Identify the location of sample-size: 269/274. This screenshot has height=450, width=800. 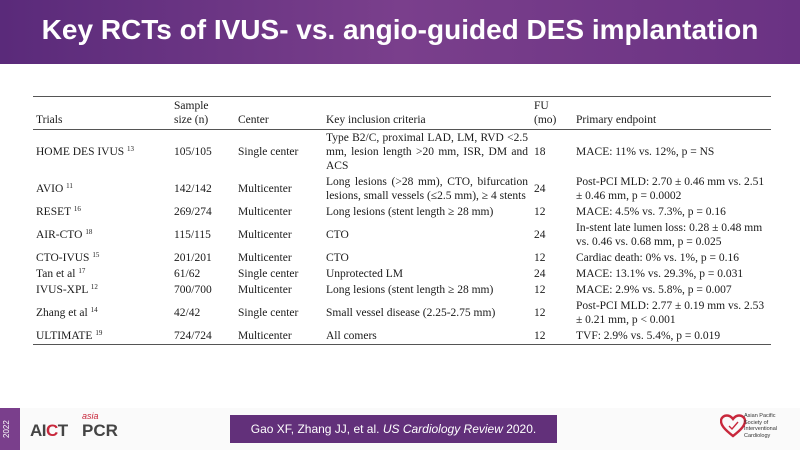
(193, 212).